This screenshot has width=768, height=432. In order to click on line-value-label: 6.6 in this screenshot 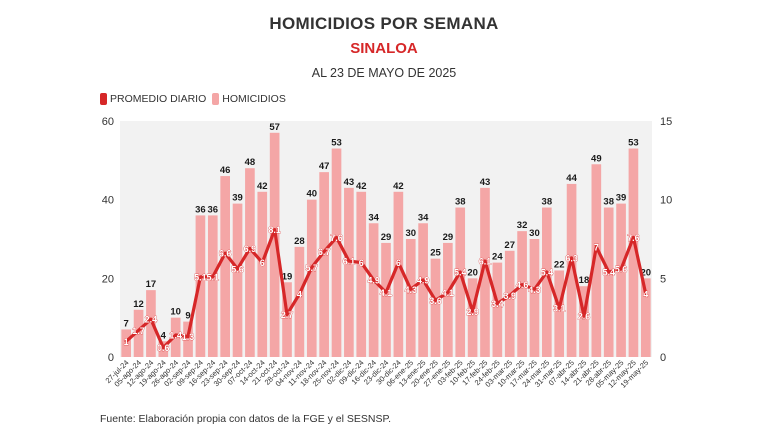, I will do `click(225, 254)`.